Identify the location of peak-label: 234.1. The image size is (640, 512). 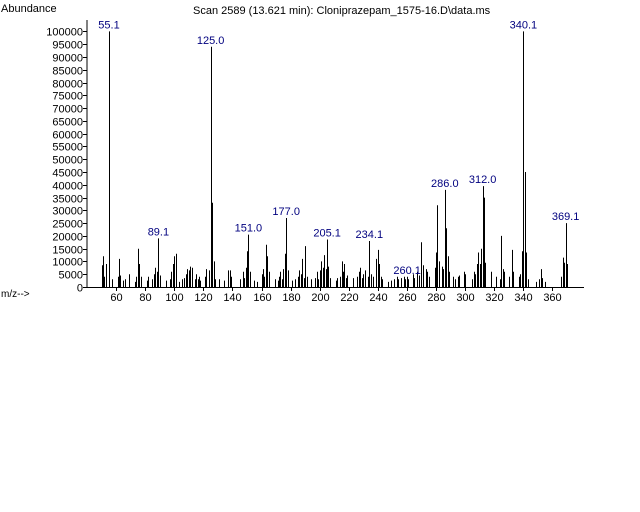
(370, 235).